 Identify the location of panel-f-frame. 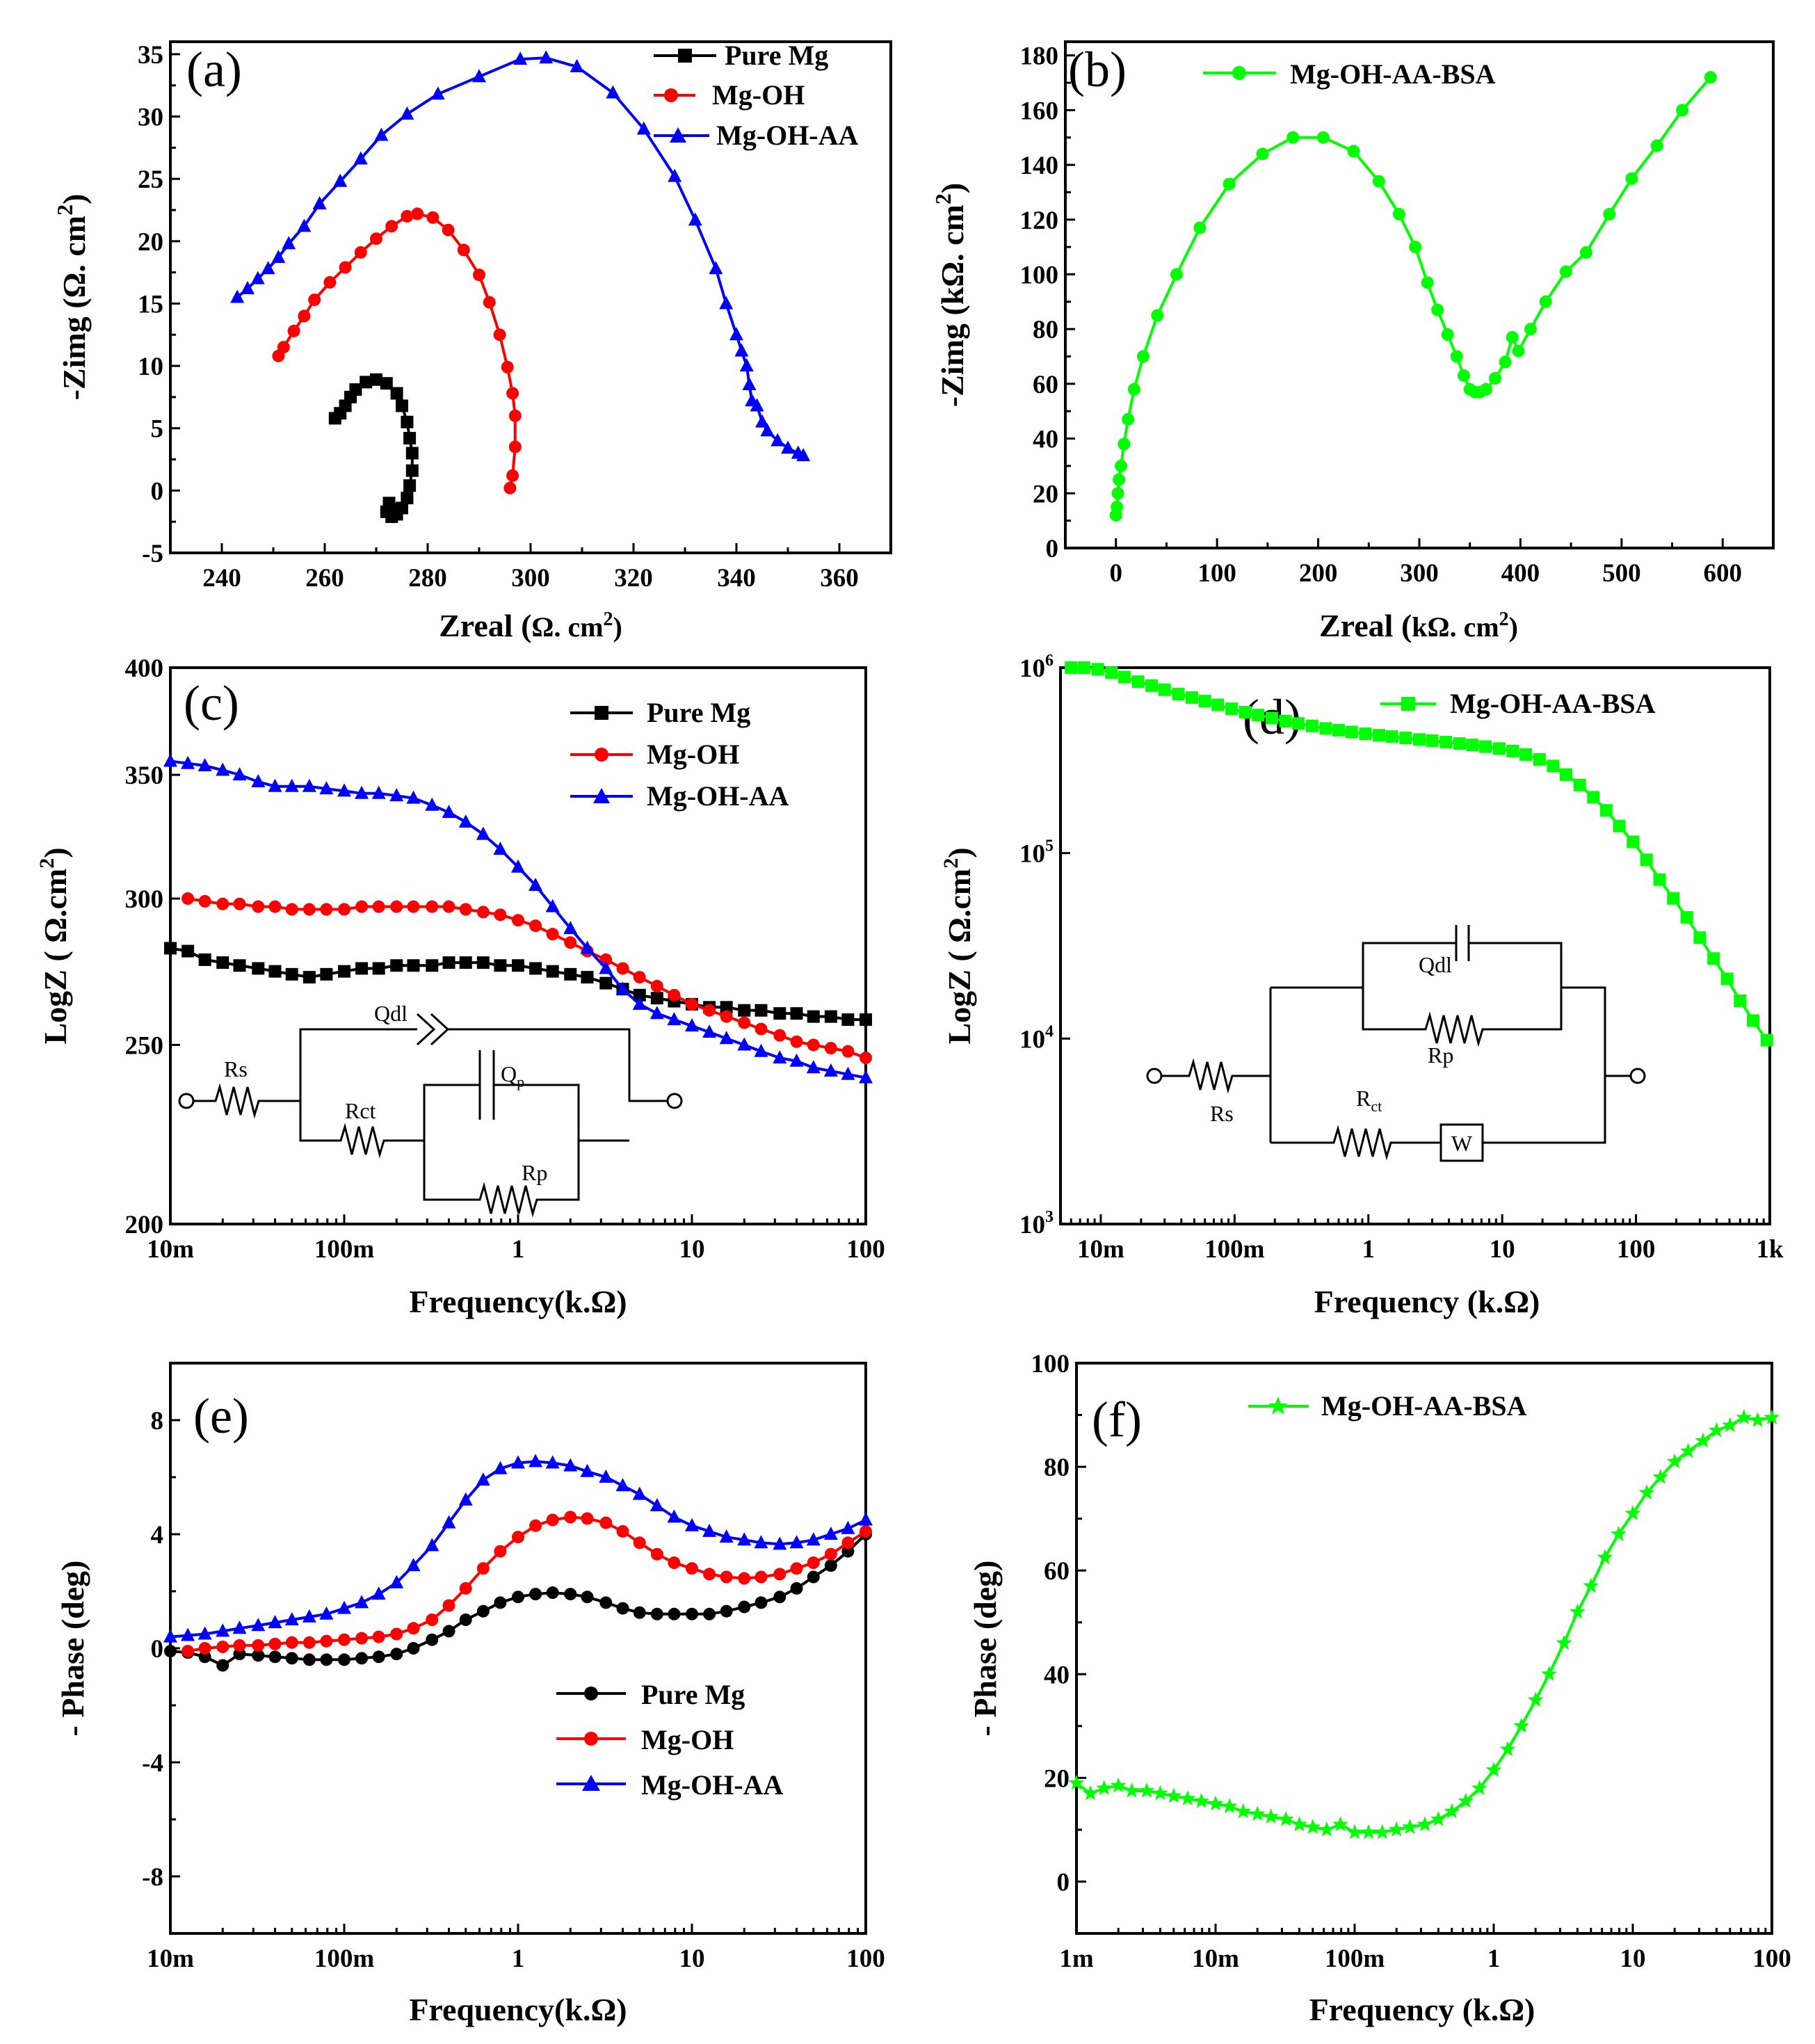
(1424, 1648).